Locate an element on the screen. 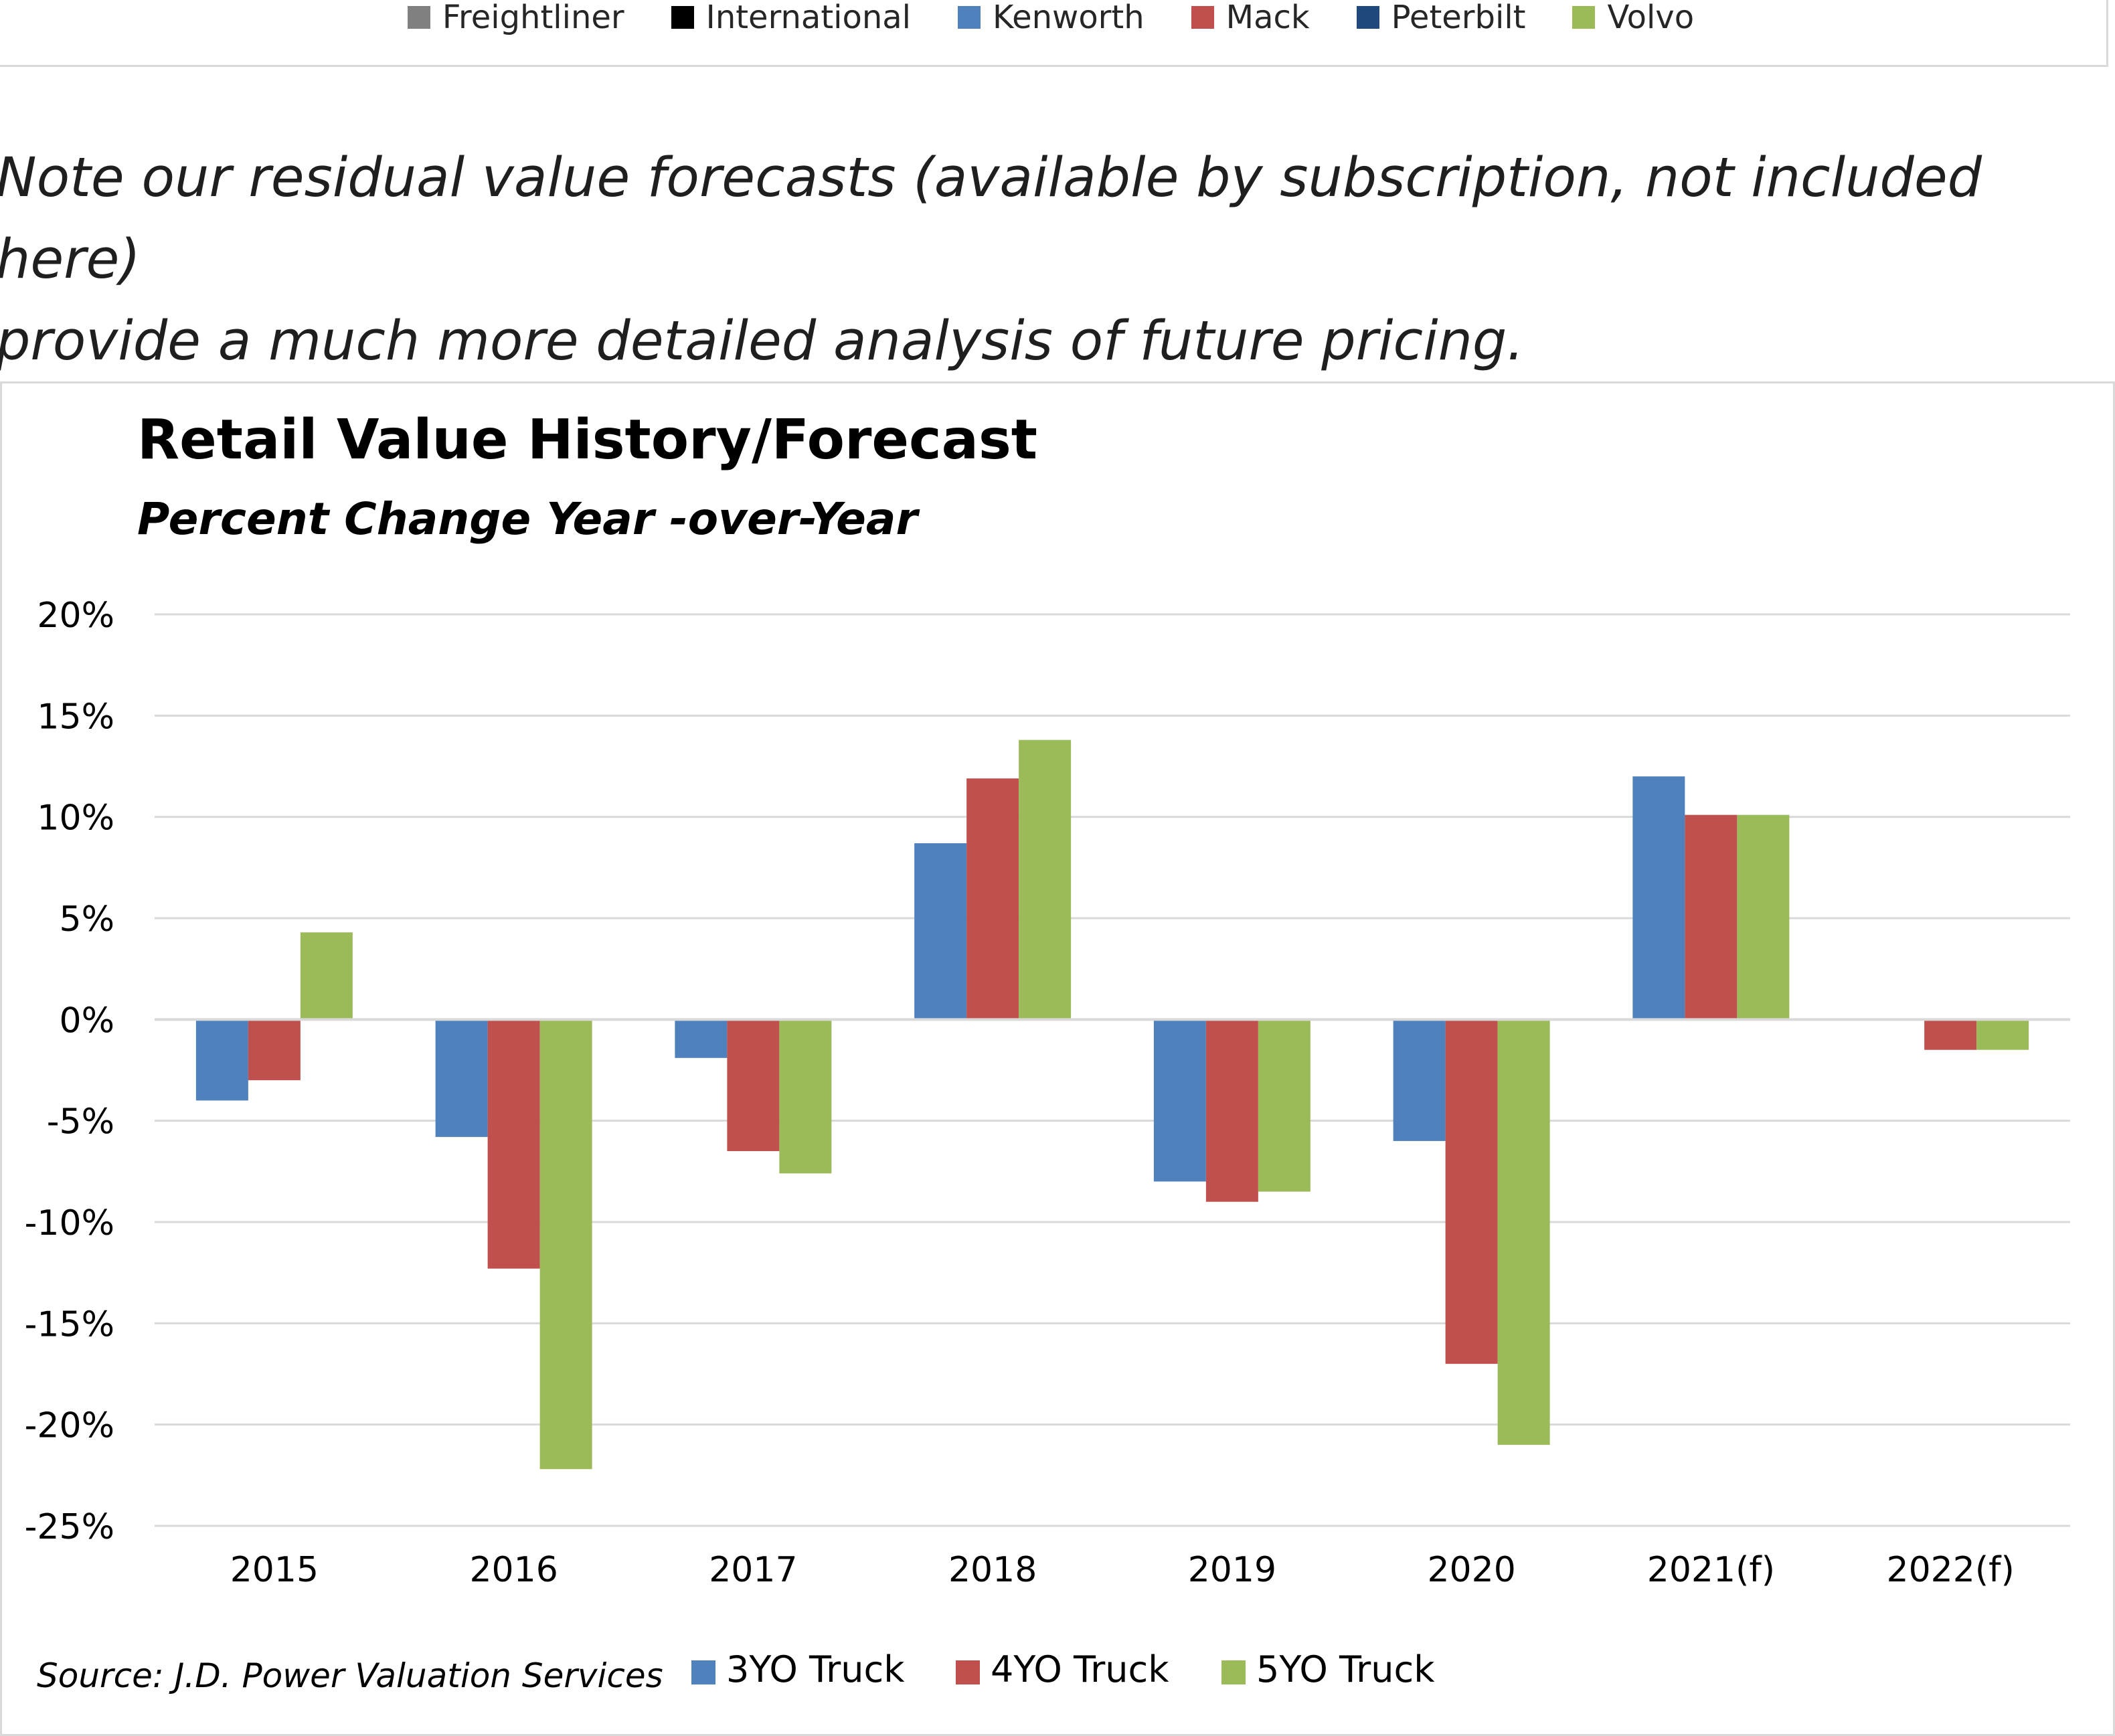  top-legend-item: Mack is located at coordinates (1250, 18).